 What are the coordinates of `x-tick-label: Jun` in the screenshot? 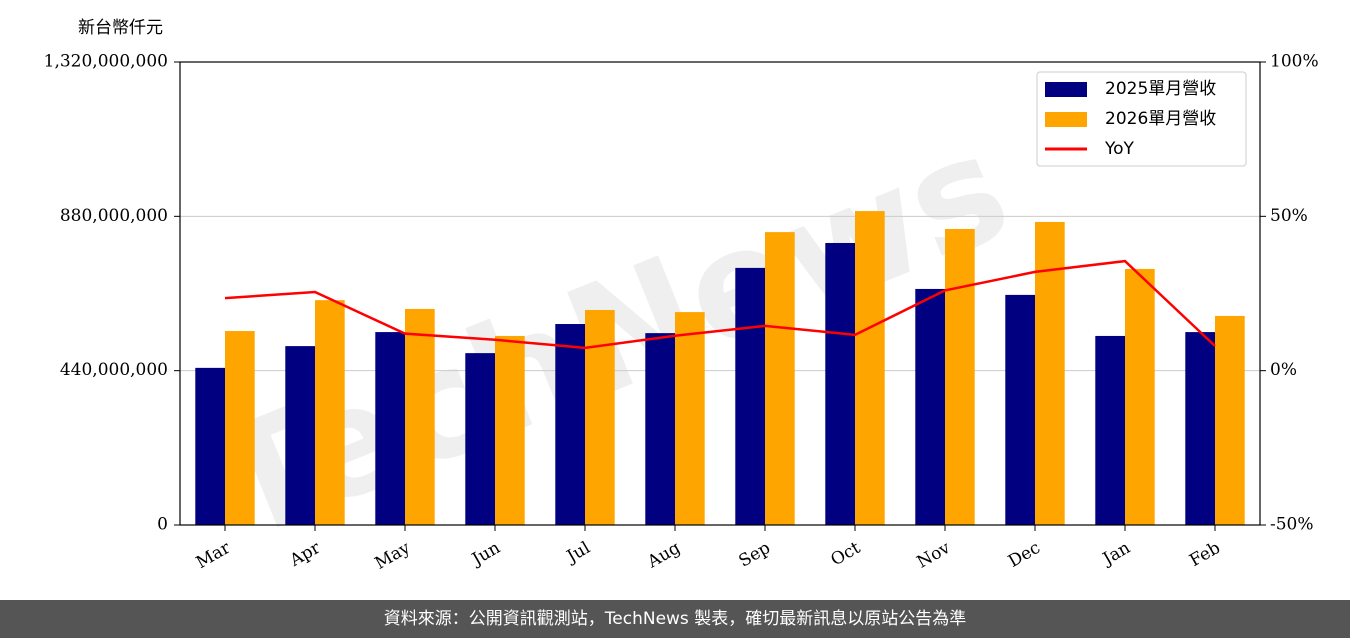 It's located at (485, 554).